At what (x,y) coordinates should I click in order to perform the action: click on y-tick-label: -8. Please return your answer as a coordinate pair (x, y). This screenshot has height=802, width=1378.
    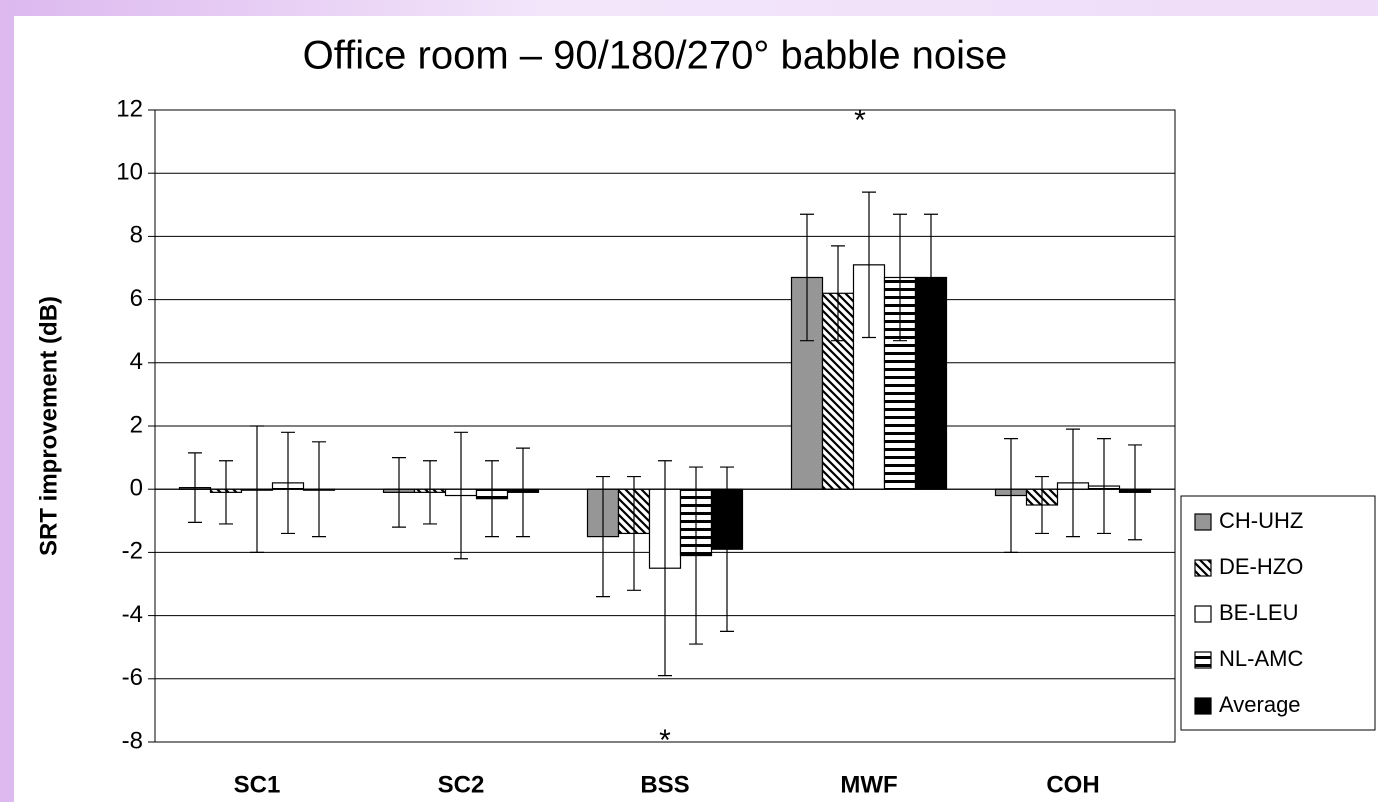
    Looking at the image, I should click on (132, 740).